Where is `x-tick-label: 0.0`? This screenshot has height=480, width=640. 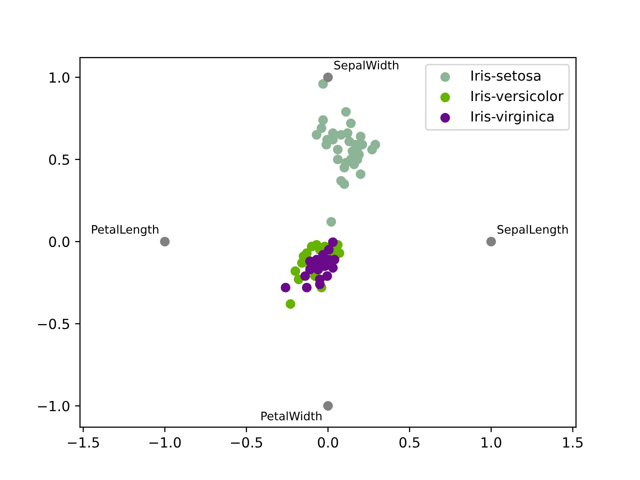
x-tick-label: 0.0 is located at coordinates (328, 442).